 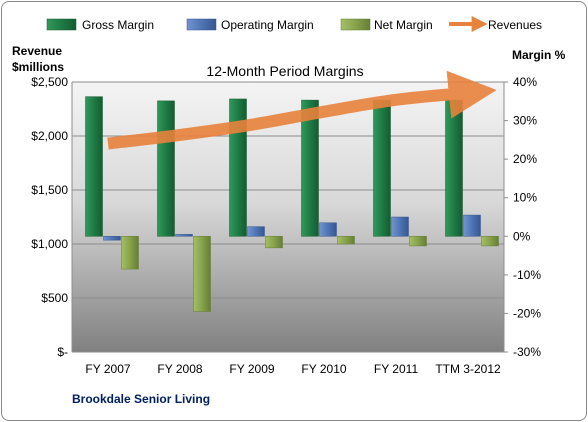 What do you see at coordinates (49, 136) in the screenshot?
I see `left-tick-label: $2,000` at bounding box center [49, 136].